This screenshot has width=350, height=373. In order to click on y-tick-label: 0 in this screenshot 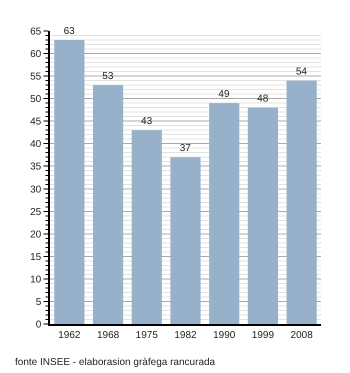, I will do `click(39, 325)`.